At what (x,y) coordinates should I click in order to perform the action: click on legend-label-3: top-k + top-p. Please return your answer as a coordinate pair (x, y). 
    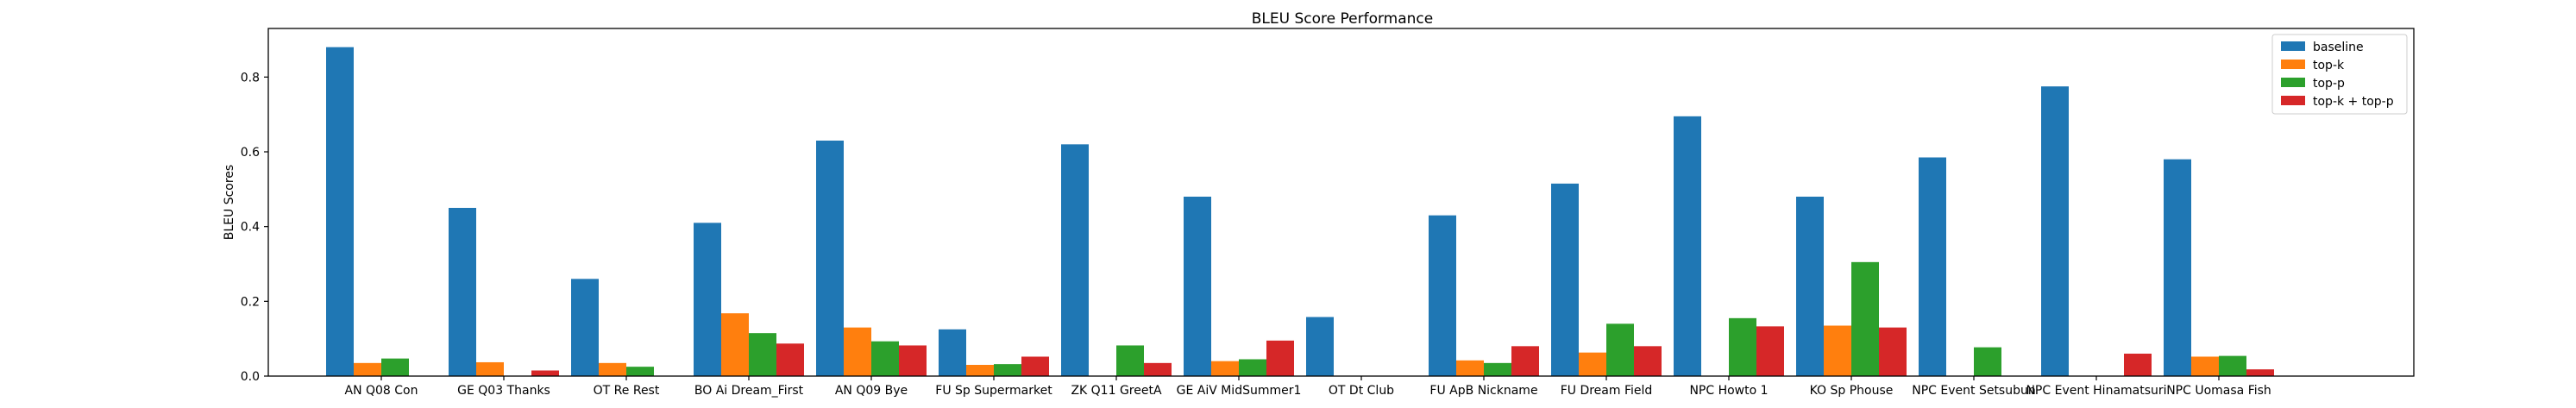
    Looking at the image, I should click on (2353, 102).